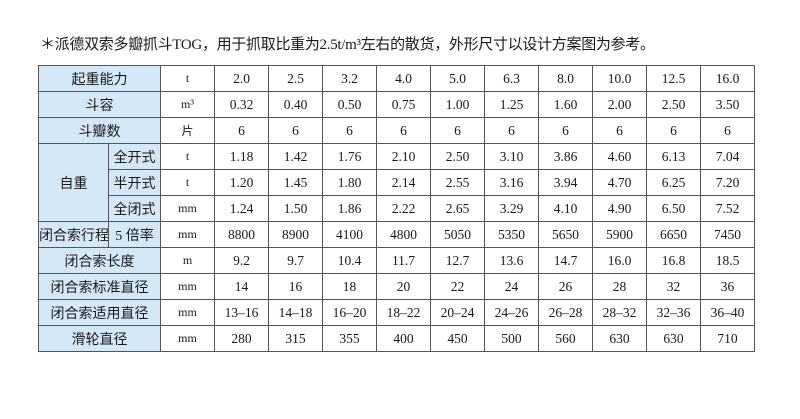  I want to click on row-unit: 片, so click(187, 130).